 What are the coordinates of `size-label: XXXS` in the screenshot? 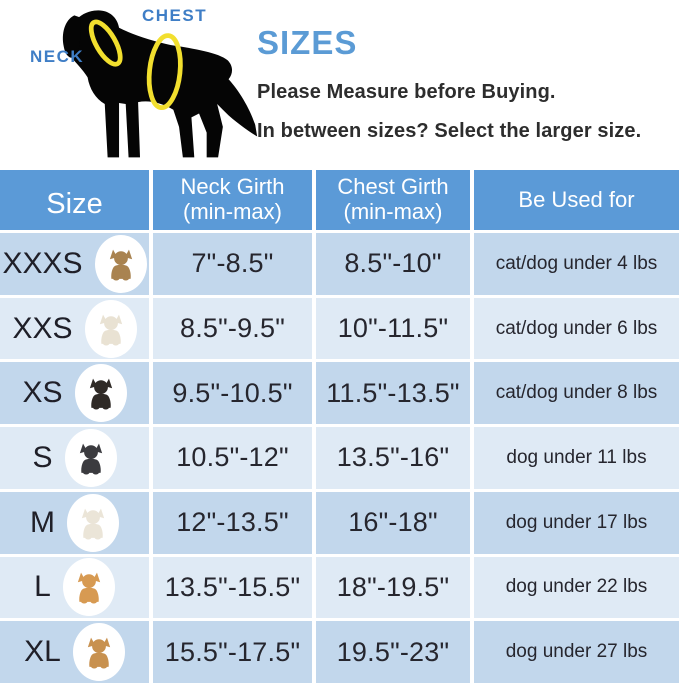 It's located at (42, 263).